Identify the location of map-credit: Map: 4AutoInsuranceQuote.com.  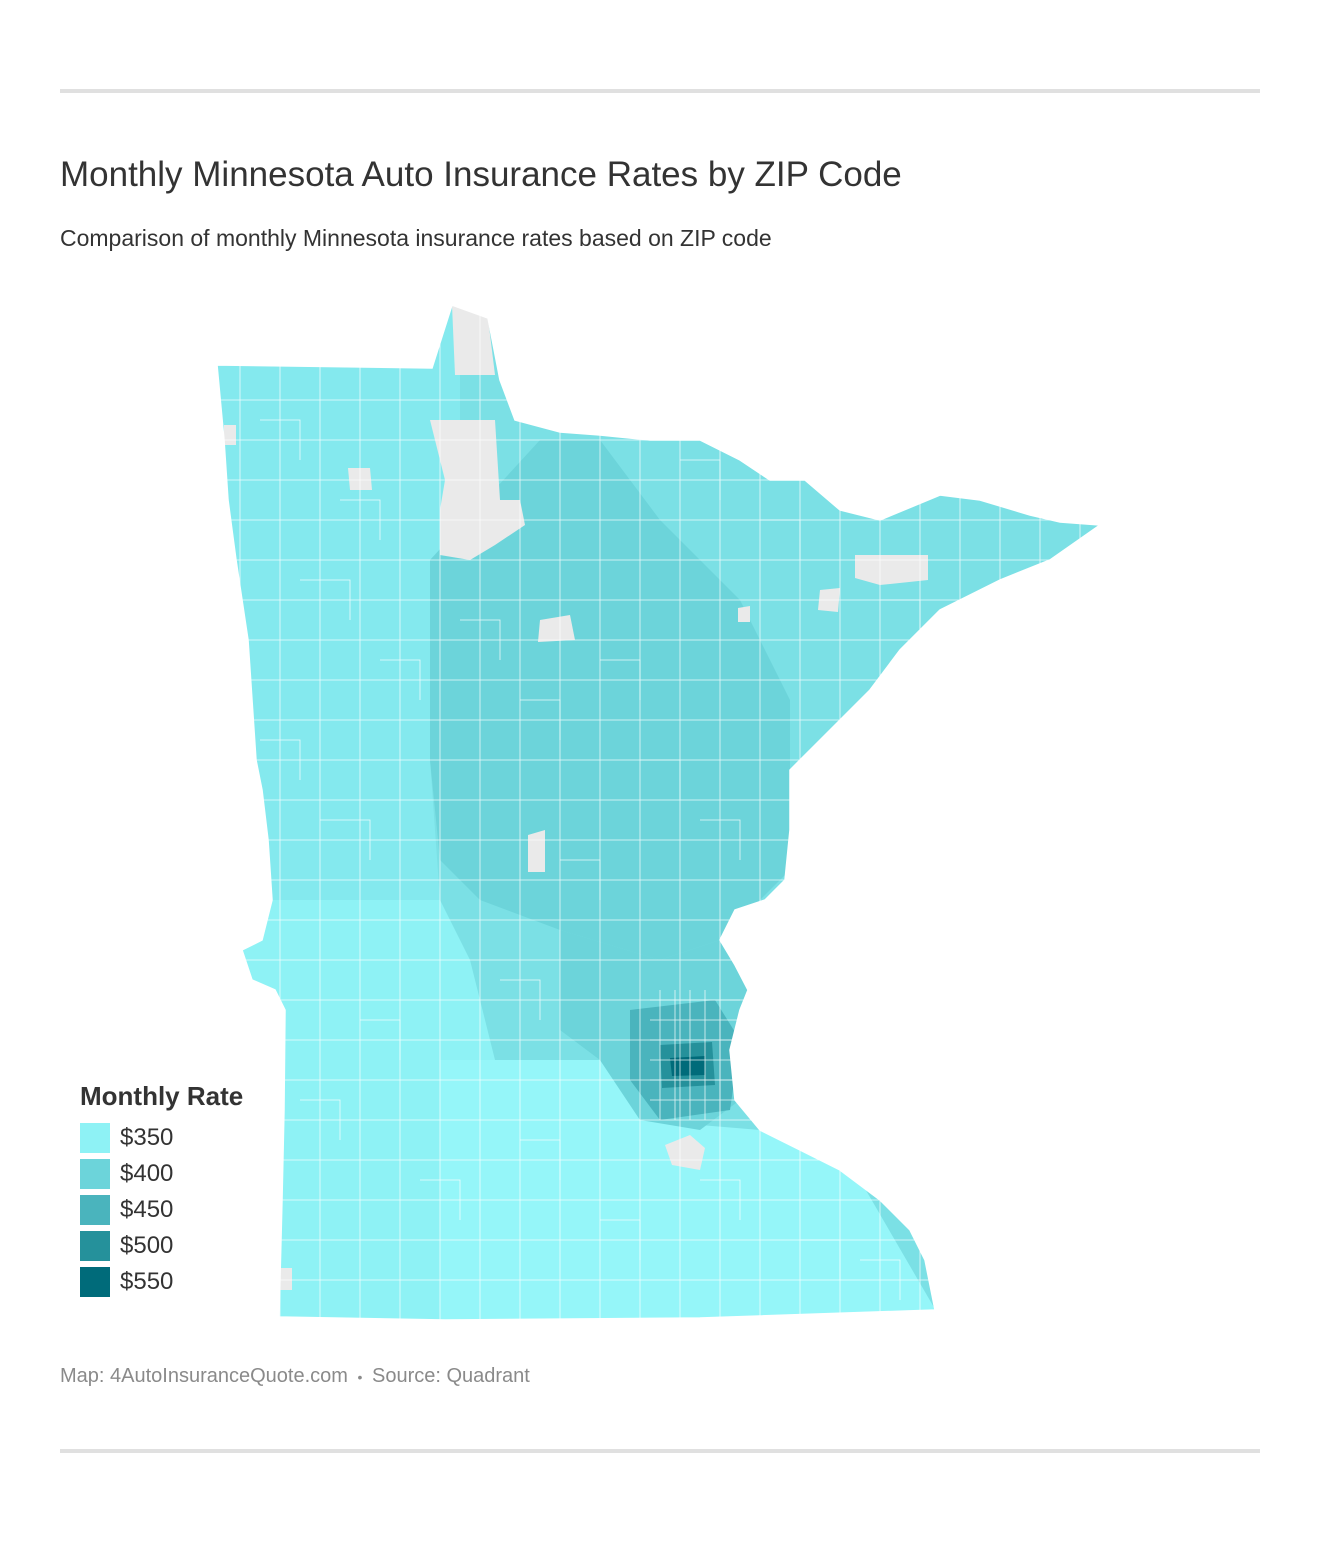
(204, 1376).